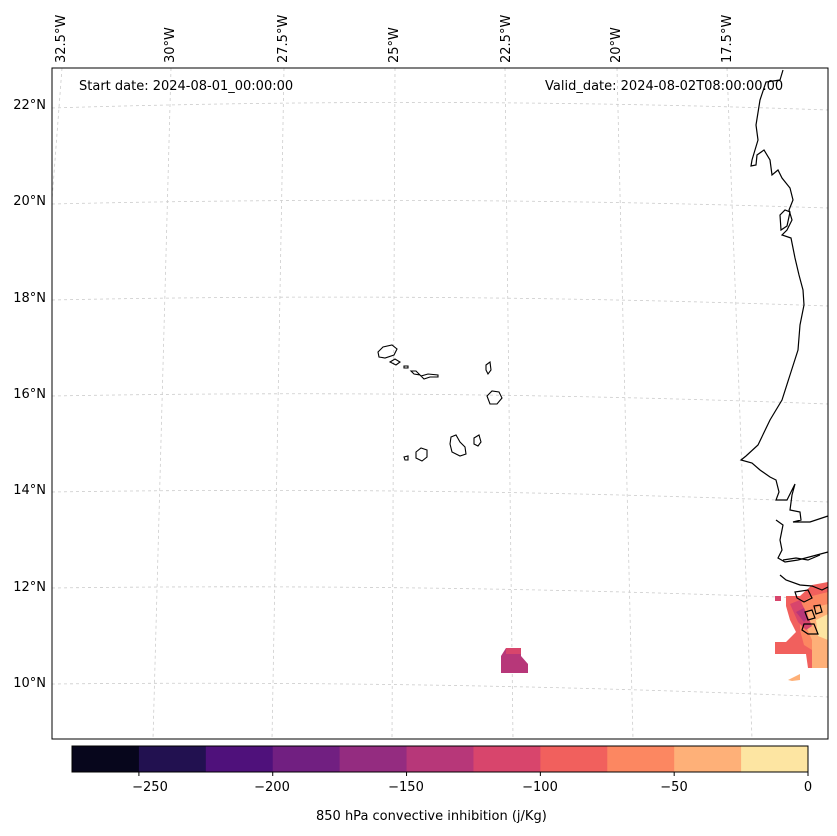 The width and height of the screenshot is (837, 836). I want to click on island-sao-nicolau, so click(424, 375).